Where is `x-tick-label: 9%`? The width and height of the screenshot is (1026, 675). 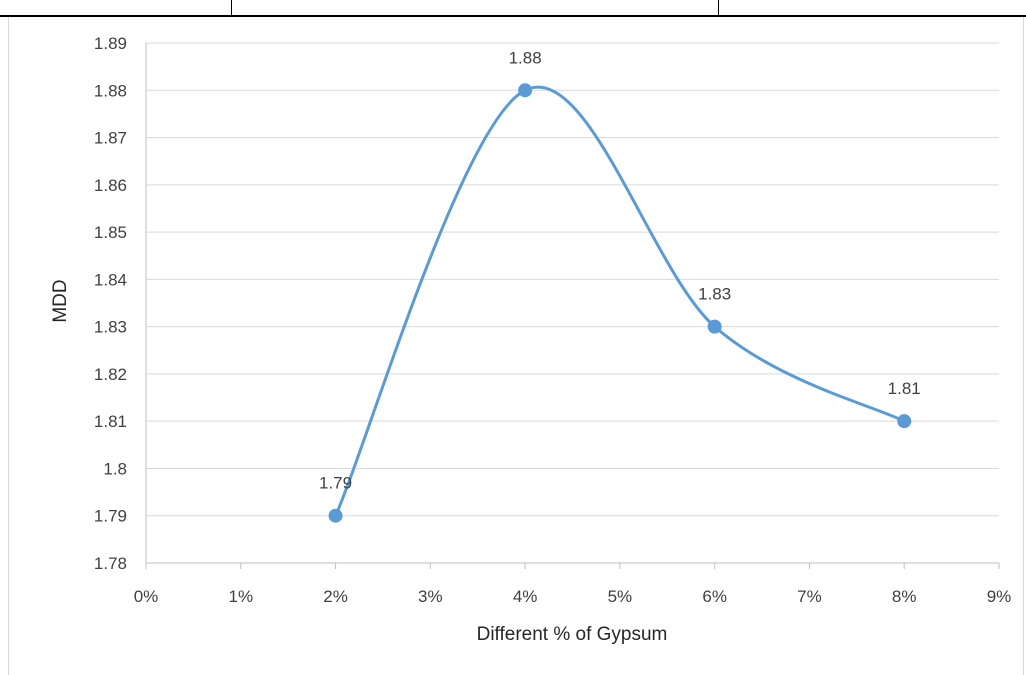
x-tick-label: 9% is located at coordinates (999, 596).